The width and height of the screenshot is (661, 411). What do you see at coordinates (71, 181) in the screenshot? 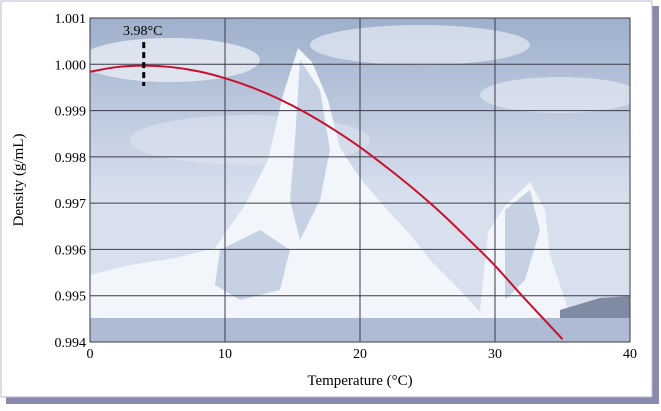
I see `y-tick-labels: 0.994 0.995 0.996 0.997 0.998 0.999 1.000 1.001` at bounding box center [71, 181].